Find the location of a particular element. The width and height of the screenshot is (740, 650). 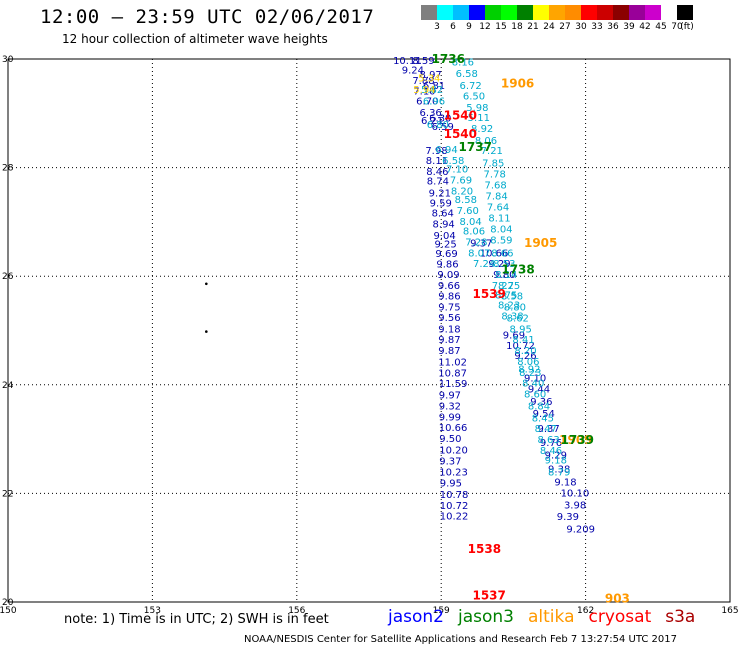

swh-value: 8.07 is located at coordinates (479, 253).